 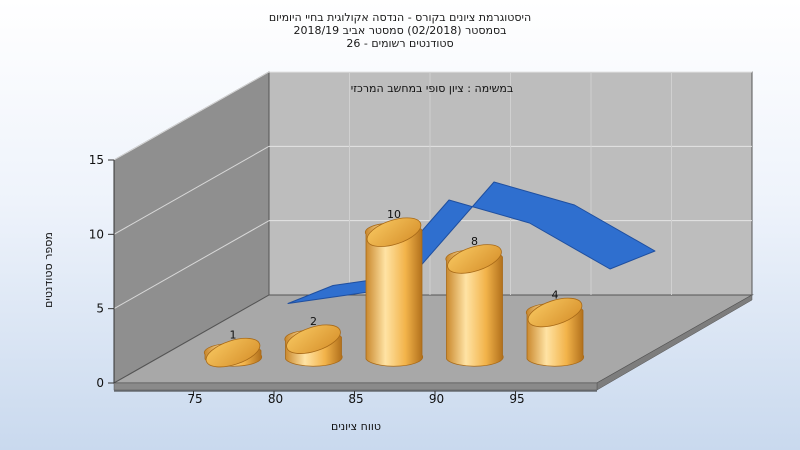 I want to click on y-tick-label: 5, so click(x=100, y=309).